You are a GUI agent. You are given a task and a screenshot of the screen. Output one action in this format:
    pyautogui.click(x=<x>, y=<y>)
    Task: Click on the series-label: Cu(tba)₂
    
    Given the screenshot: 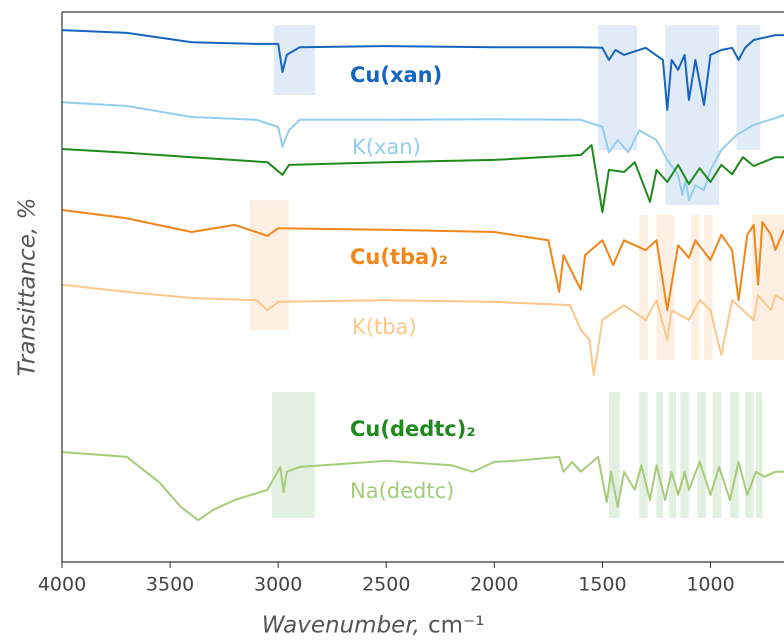 What is the action you would take?
    pyautogui.click(x=399, y=257)
    